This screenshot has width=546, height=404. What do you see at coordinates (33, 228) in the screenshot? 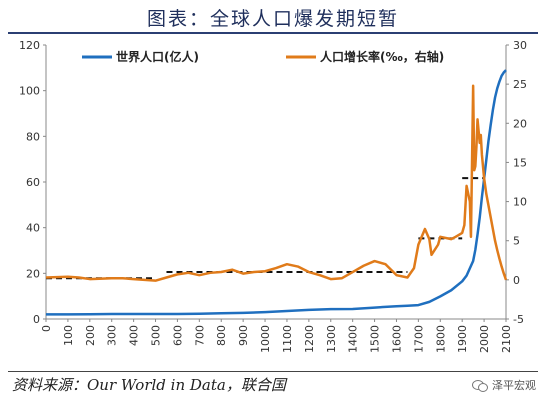
I see `y-left-tick-label: 40` at bounding box center [33, 228].